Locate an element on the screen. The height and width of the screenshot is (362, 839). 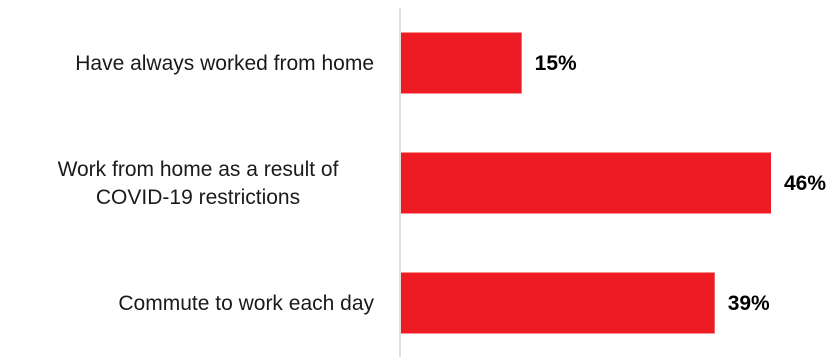
value-label-2: 46% is located at coordinates (805, 183).